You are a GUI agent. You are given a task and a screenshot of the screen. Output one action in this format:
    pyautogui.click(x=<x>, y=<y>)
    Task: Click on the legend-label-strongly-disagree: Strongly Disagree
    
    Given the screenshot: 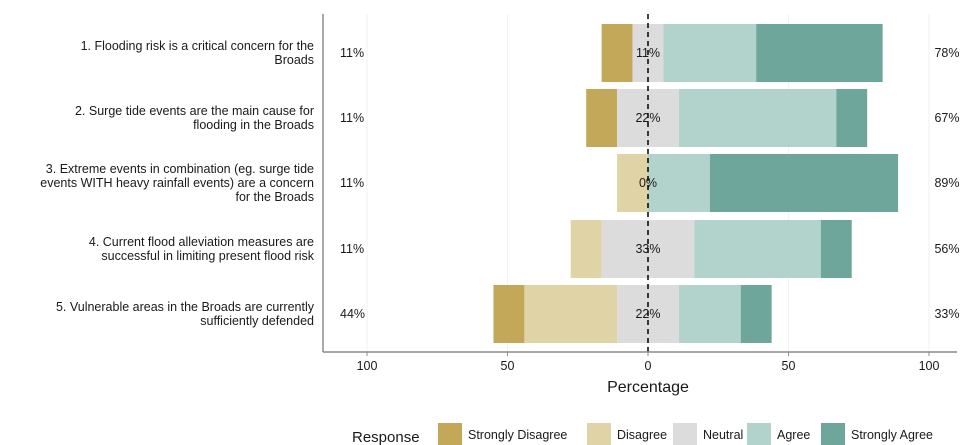 What is the action you would take?
    pyautogui.click(x=517, y=435)
    